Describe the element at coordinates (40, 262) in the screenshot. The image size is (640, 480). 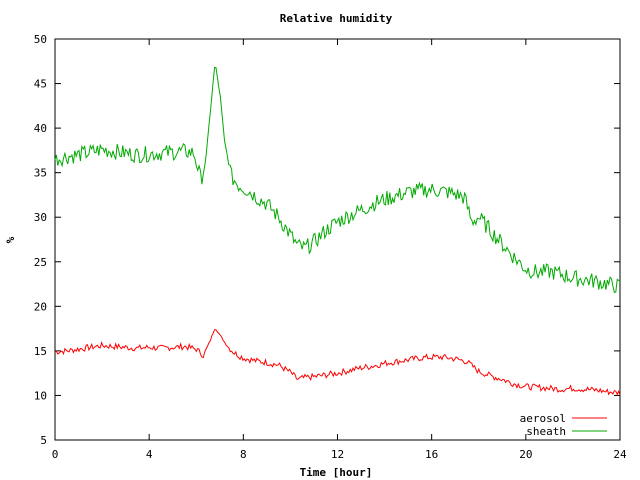
I see `y-tick-label: 25` at that location.